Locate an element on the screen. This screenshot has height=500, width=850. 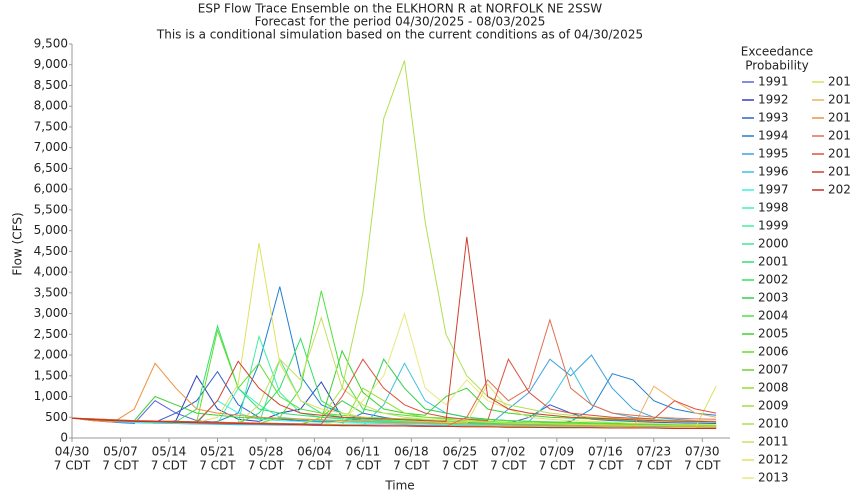
legend-label: 2020 is located at coordinates (839, 190).